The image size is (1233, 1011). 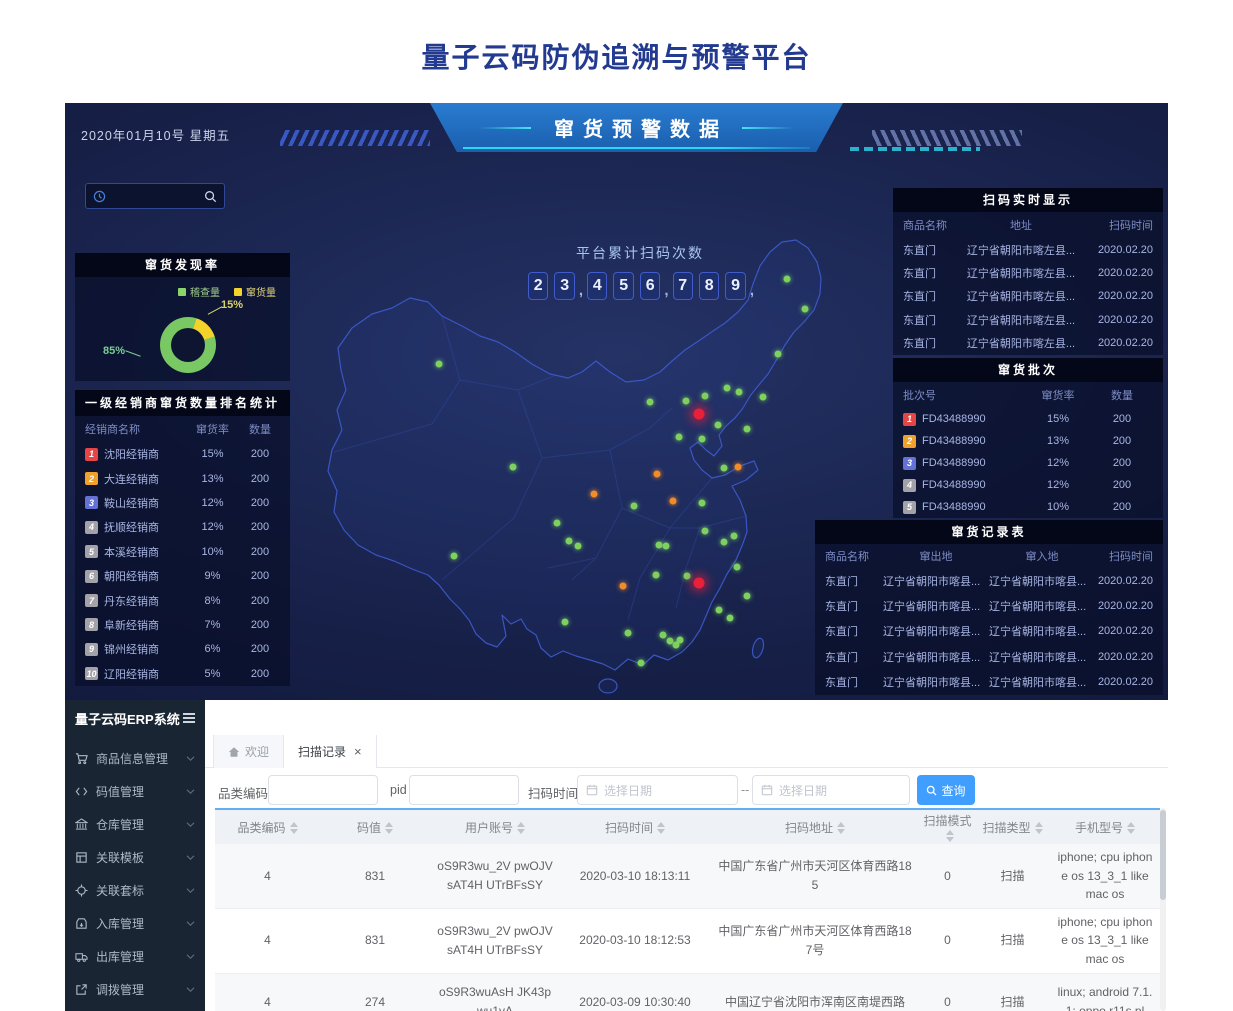 I want to click on pid-field, so click(x=464, y=790).